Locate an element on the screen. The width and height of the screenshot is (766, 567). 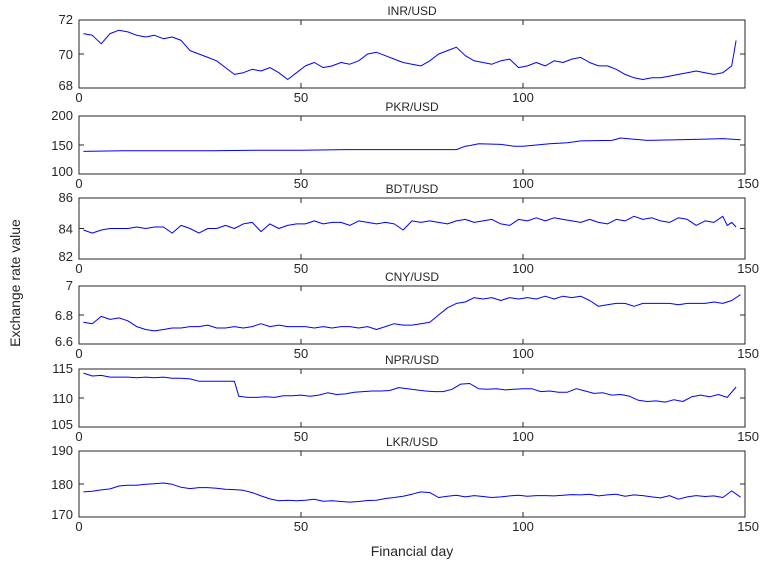
y-tick-label: 150 is located at coordinates (62, 145).